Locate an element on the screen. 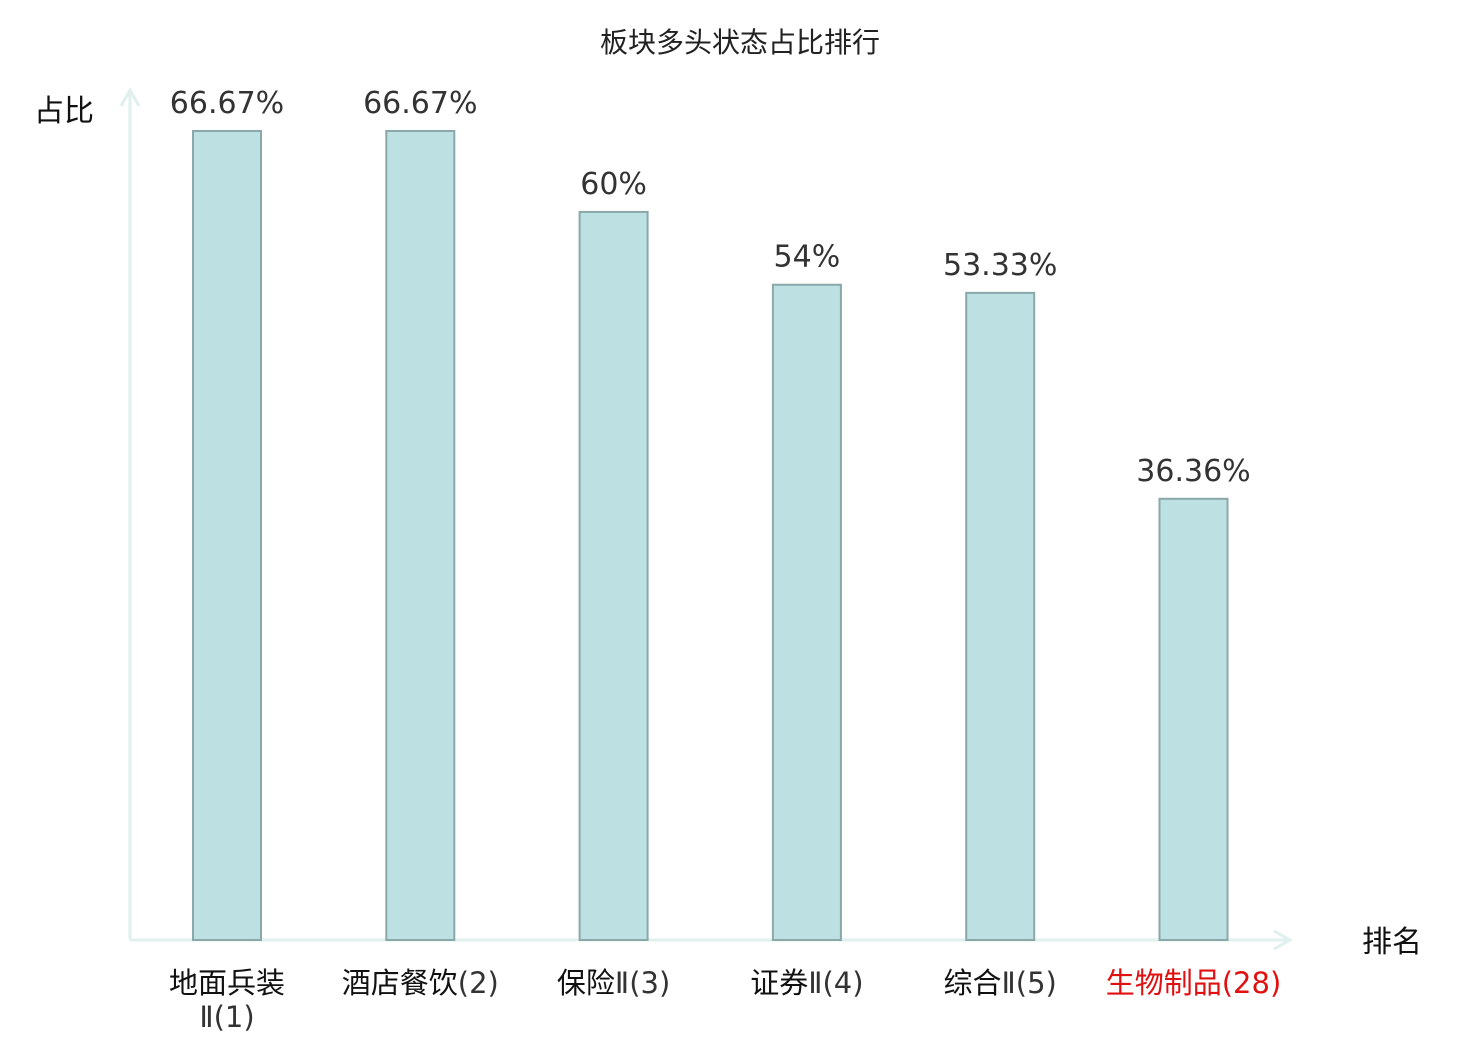  category-rank: (28) is located at coordinates (1252, 983).